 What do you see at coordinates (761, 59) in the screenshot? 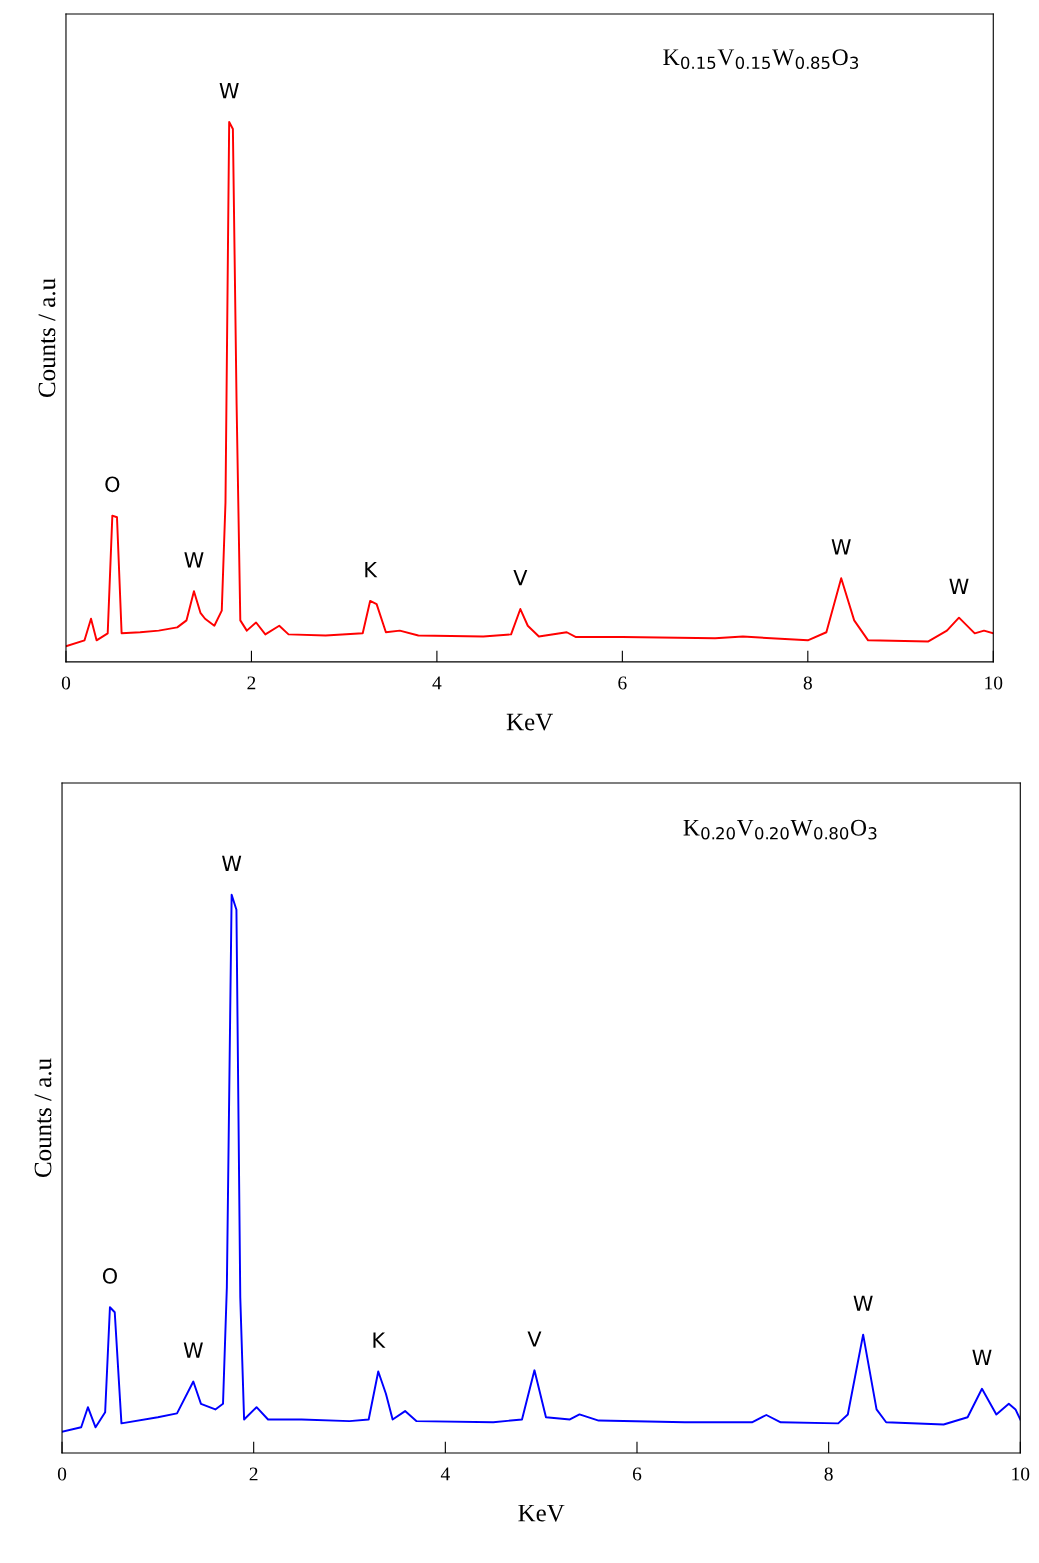
I see `text: K$_{0.15}$V$_{0.15}$W$_{0.85}$O$_{3}$` at bounding box center [761, 59].